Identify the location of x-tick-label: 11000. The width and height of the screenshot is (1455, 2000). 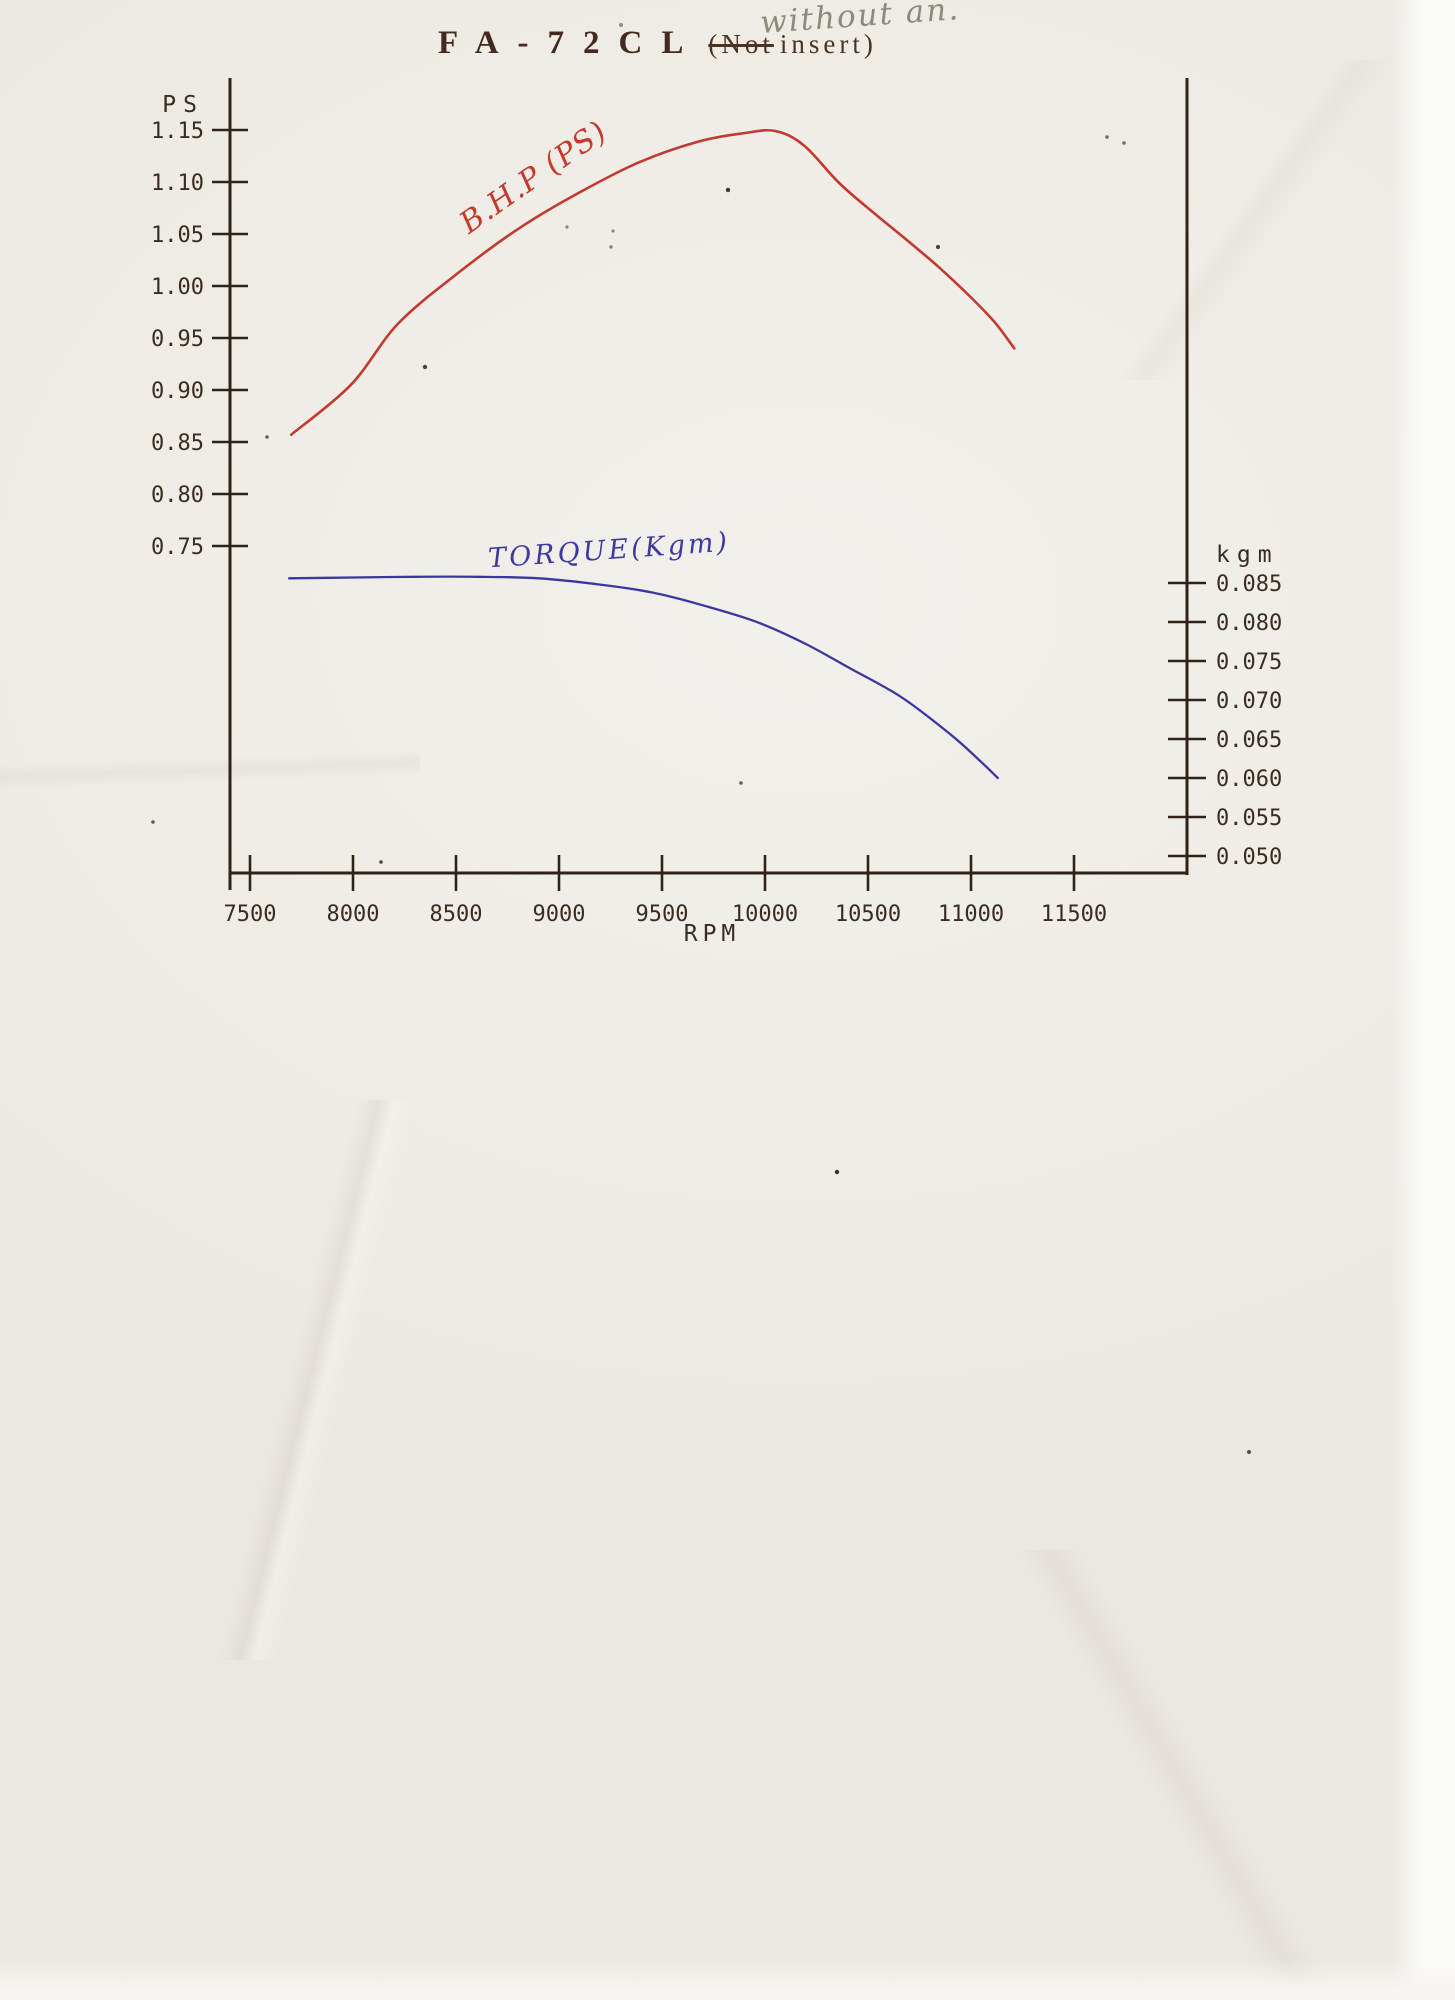
(971, 914).